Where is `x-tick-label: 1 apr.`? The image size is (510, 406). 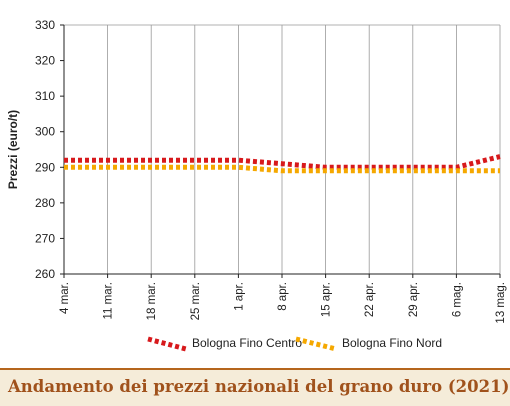 x-tick-label: 1 apr. is located at coordinates (239, 296).